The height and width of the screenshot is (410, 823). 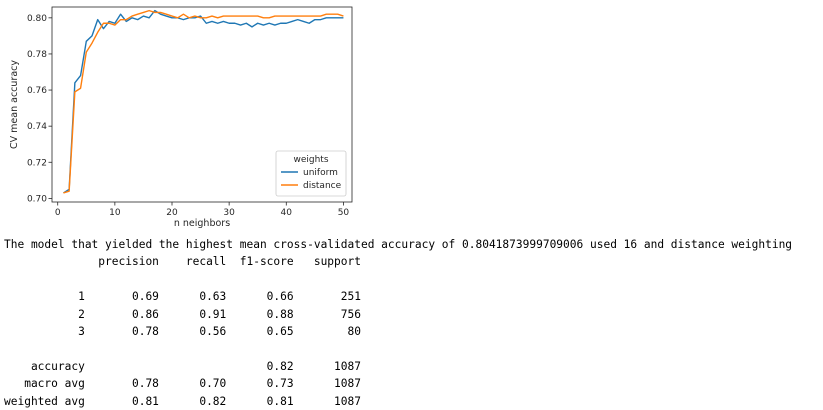 I want to click on report-row: macro avg 0.78 0.70 0.73 1087, so click(x=182, y=384).